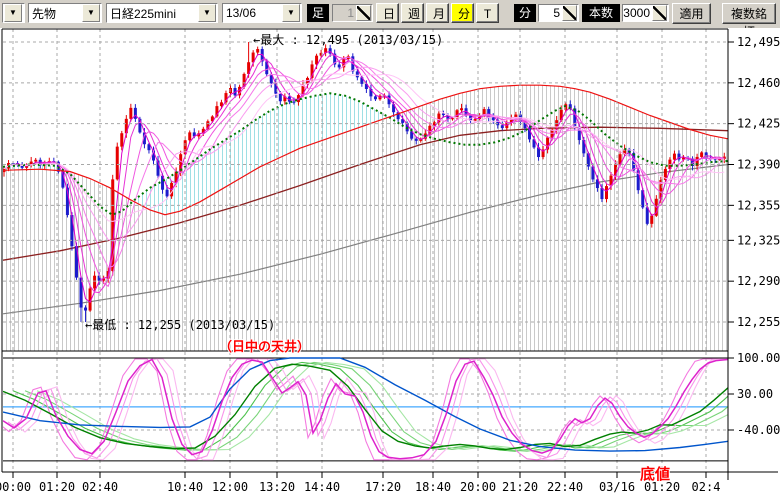 This screenshot has width=780, height=500. Describe the element at coordinates (758, 240) in the screenshot. I see `price-axis-label: 12,325` at that location.